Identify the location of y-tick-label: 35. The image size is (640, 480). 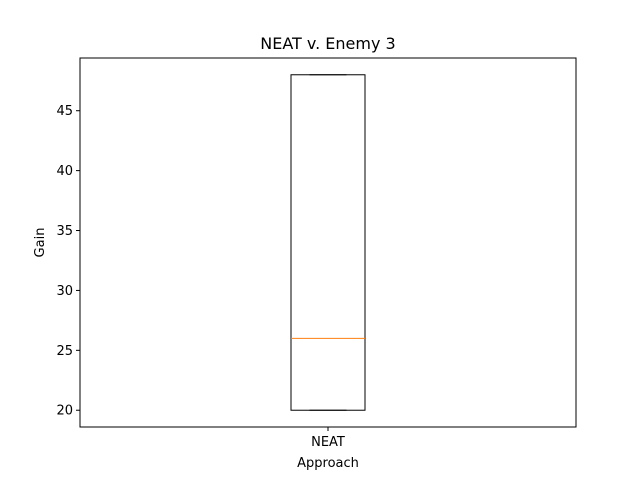
(64, 231).